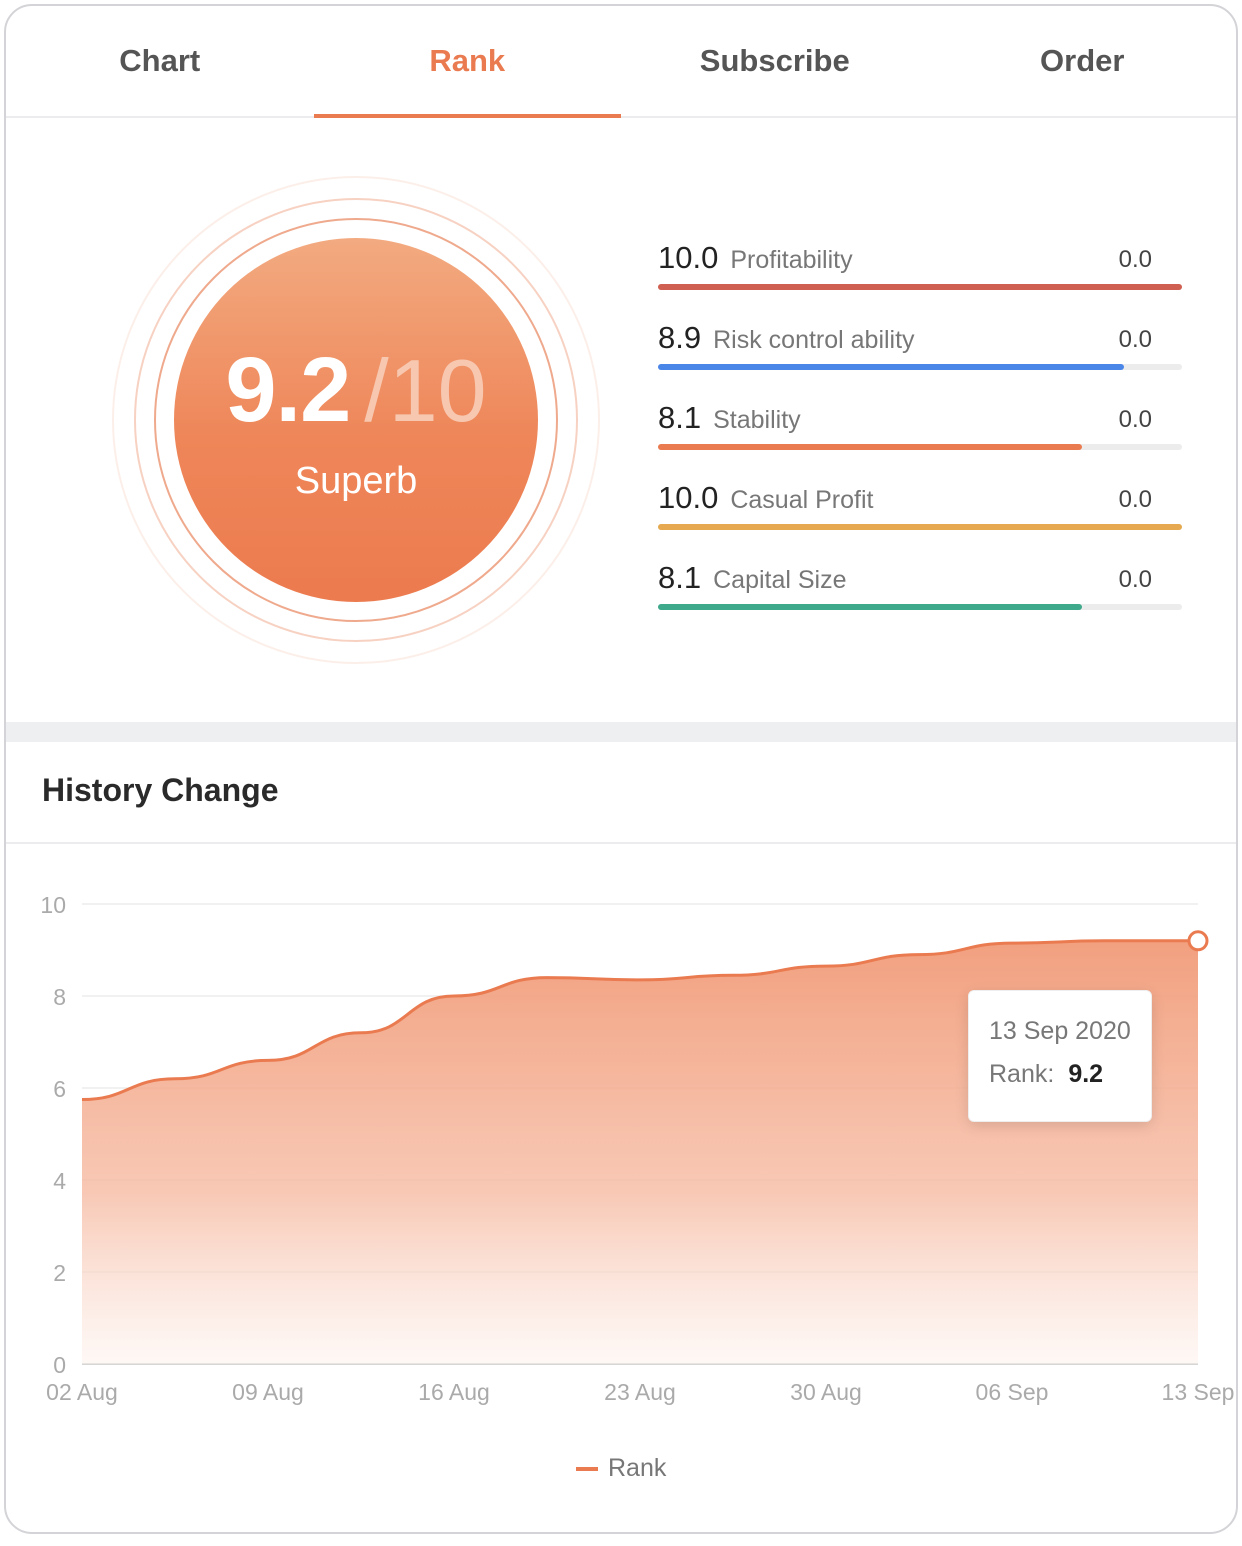  Describe the element at coordinates (59, 1365) in the screenshot. I see `y-tick-label: 0` at that location.